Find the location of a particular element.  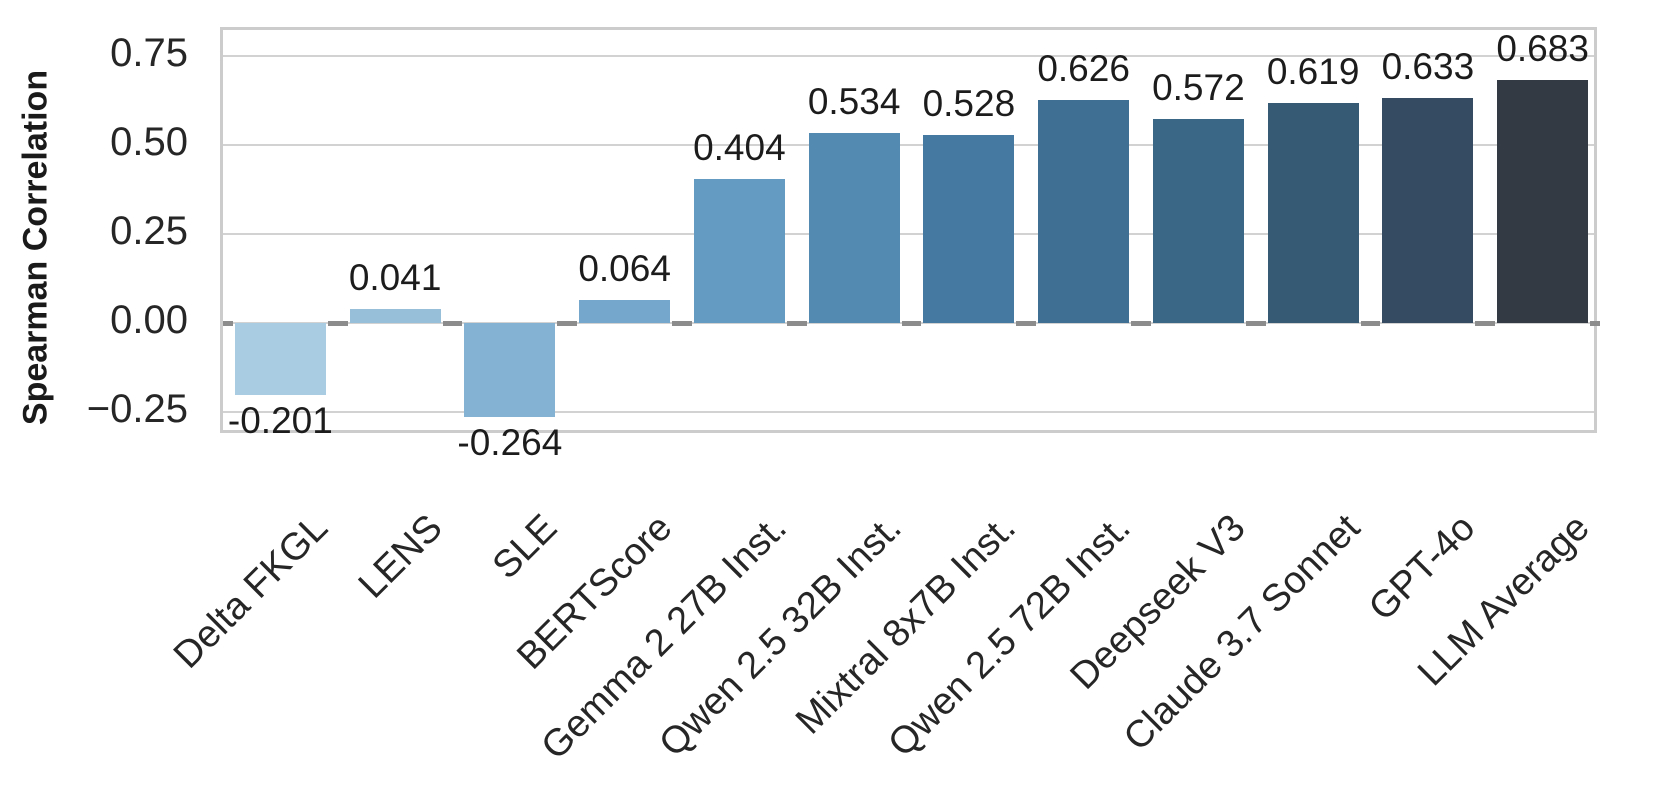

bar-value-label: 0.064 is located at coordinates (624, 269).